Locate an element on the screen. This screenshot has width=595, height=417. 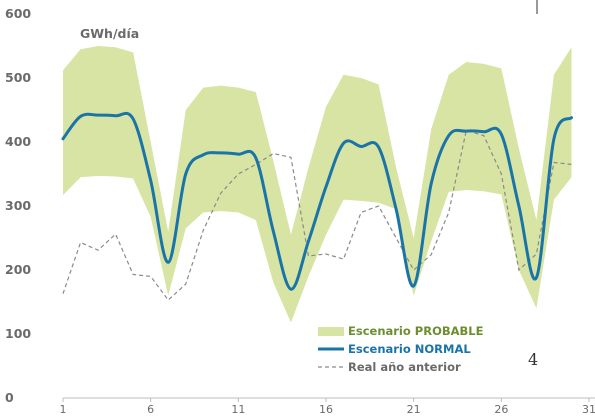
legend-swatch-probable is located at coordinates (331, 331).